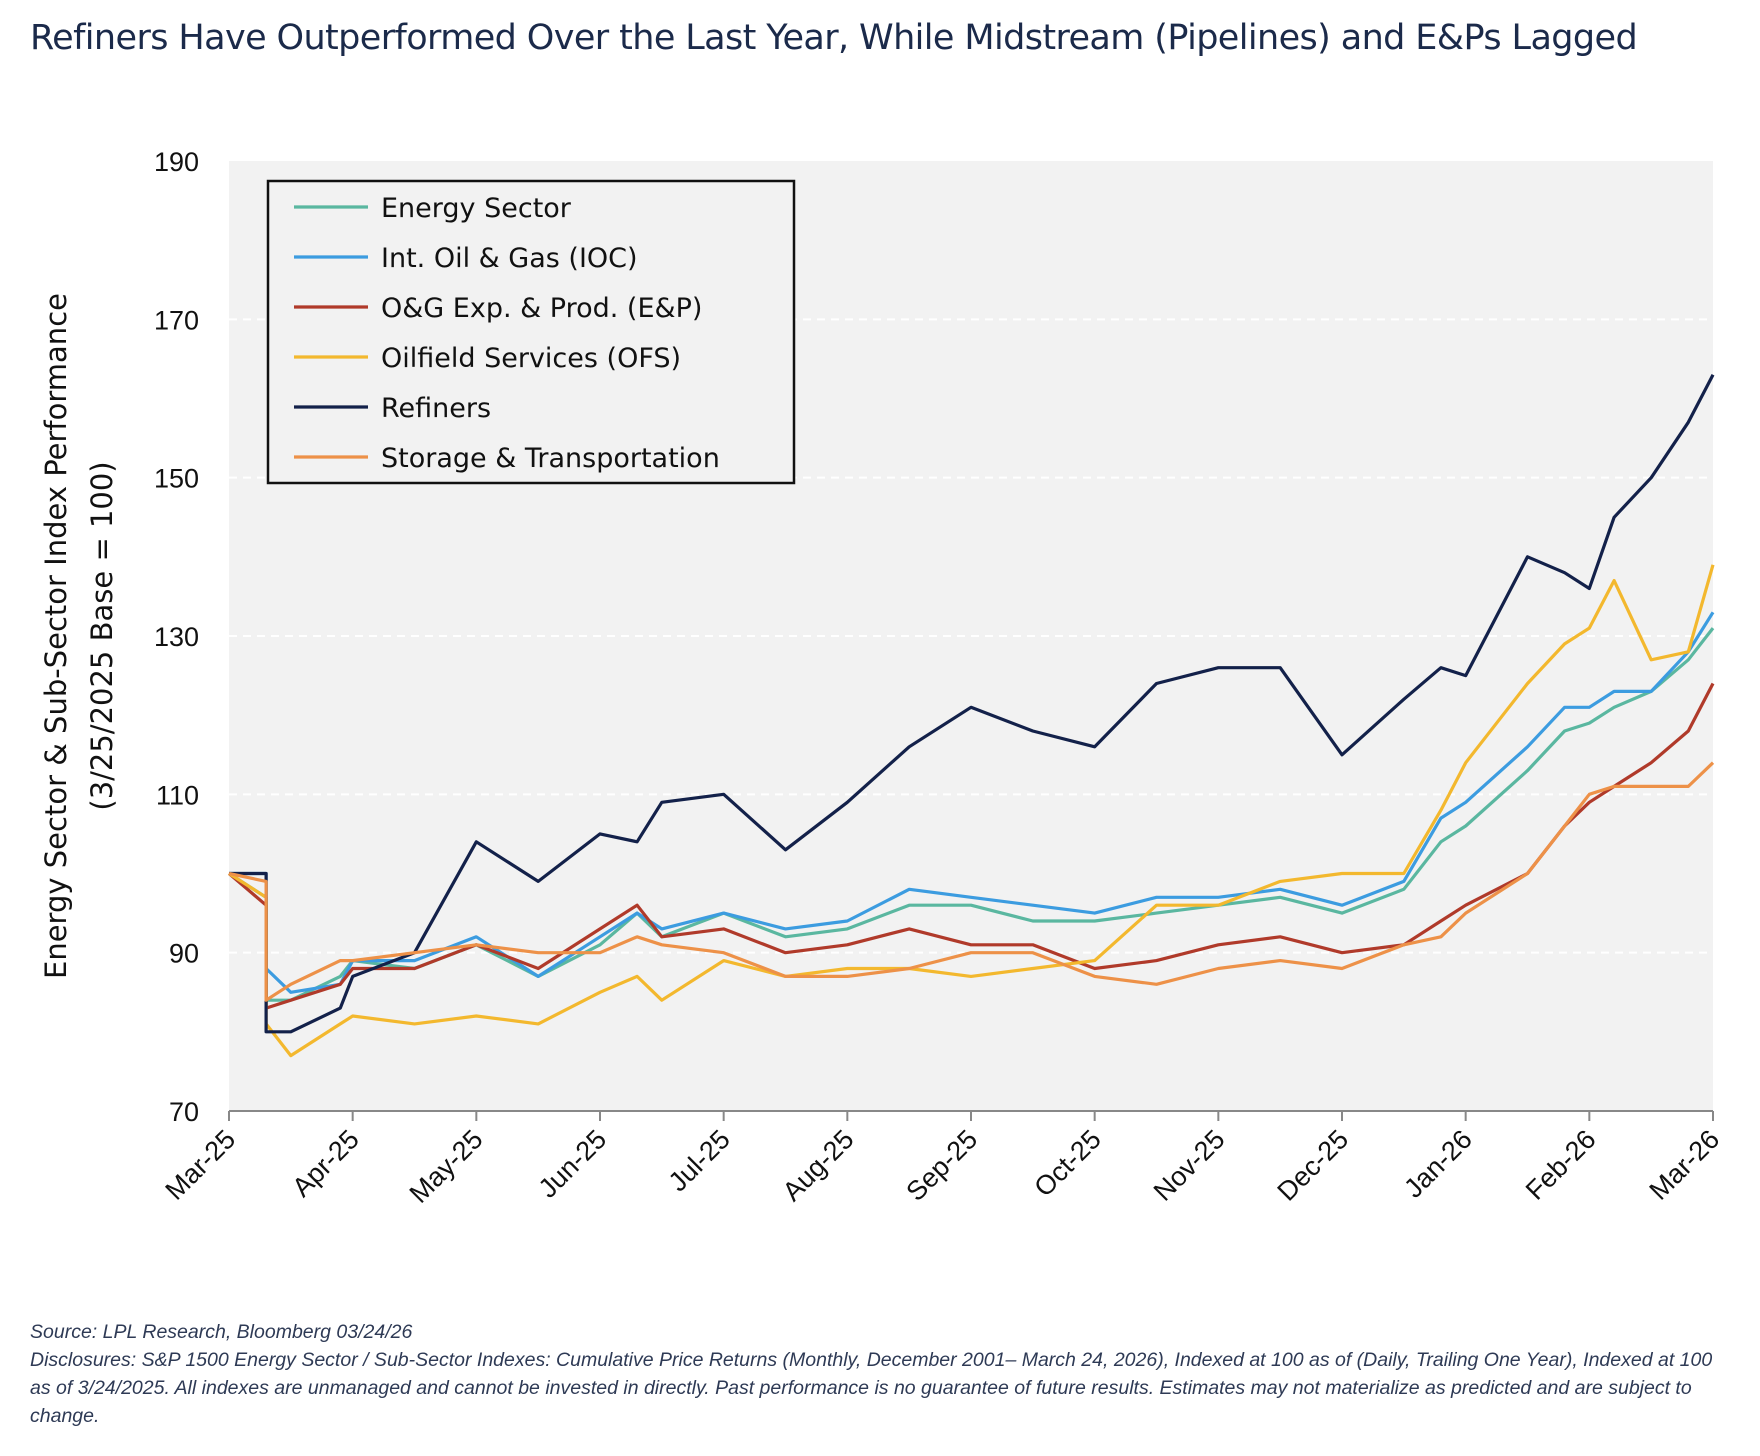  What do you see at coordinates (184, 1112) in the screenshot?
I see `y-tick-label: 70` at bounding box center [184, 1112].